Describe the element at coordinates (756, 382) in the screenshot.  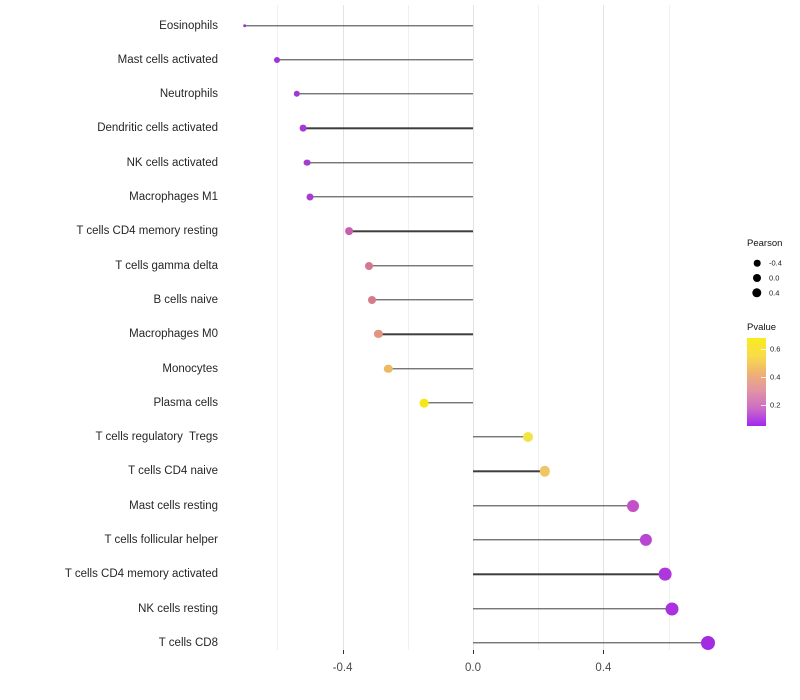
I see `pvalue-gradient-bar` at that location.